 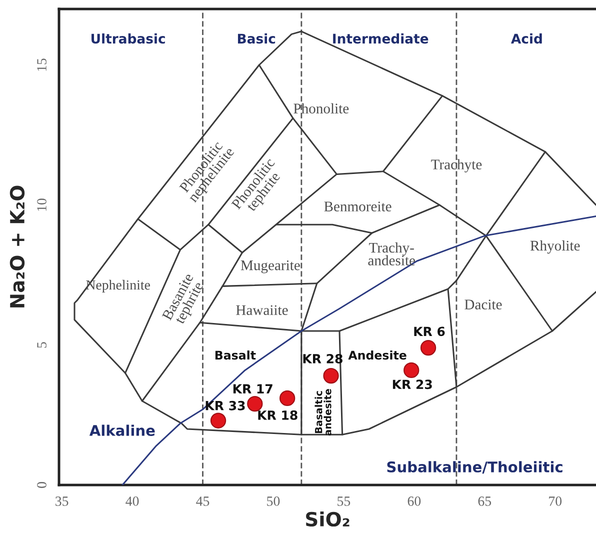 What do you see at coordinates (414, 501) in the screenshot?
I see `x-tick-label: 60` at bounding box center [414, 501].